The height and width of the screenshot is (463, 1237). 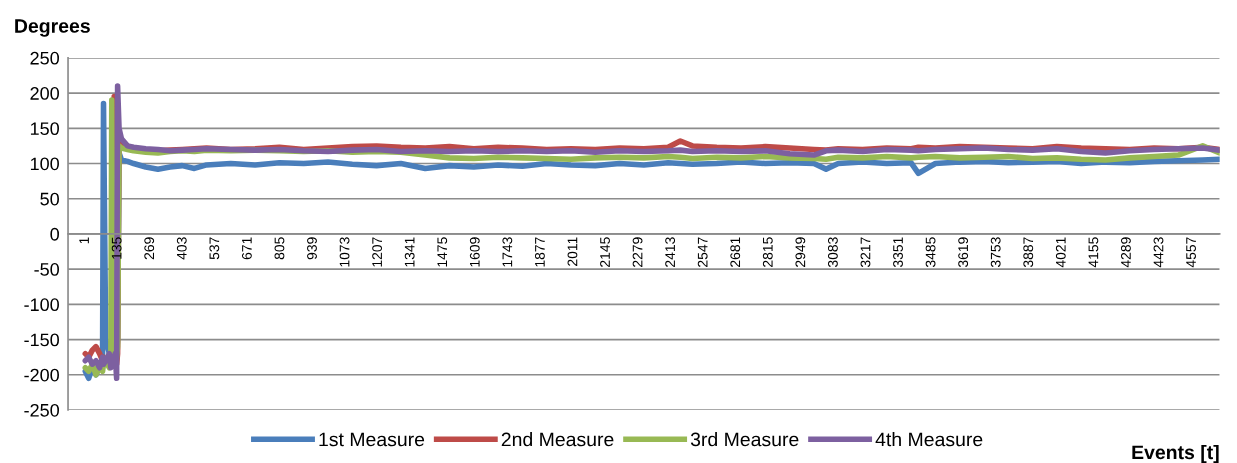 I want to click on x-tick-label: 1207, so click(x=377, y=252).